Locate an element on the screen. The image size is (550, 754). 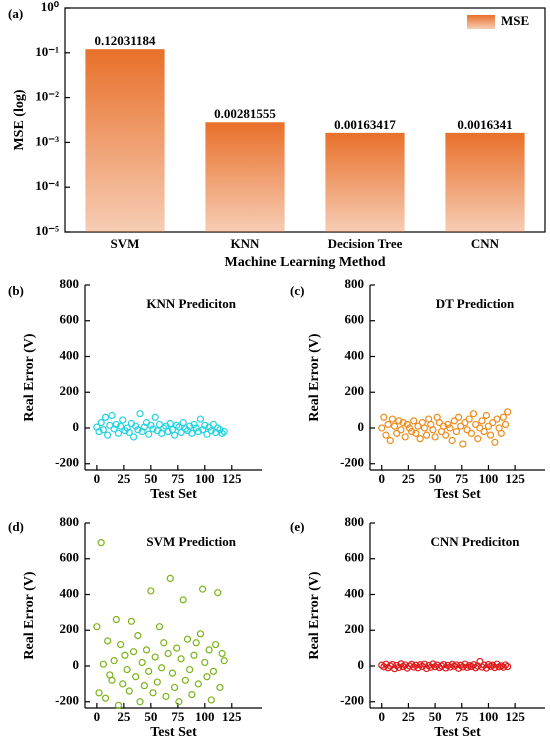
chart-title: SVM Prediction is located at coordinates (191, 541).